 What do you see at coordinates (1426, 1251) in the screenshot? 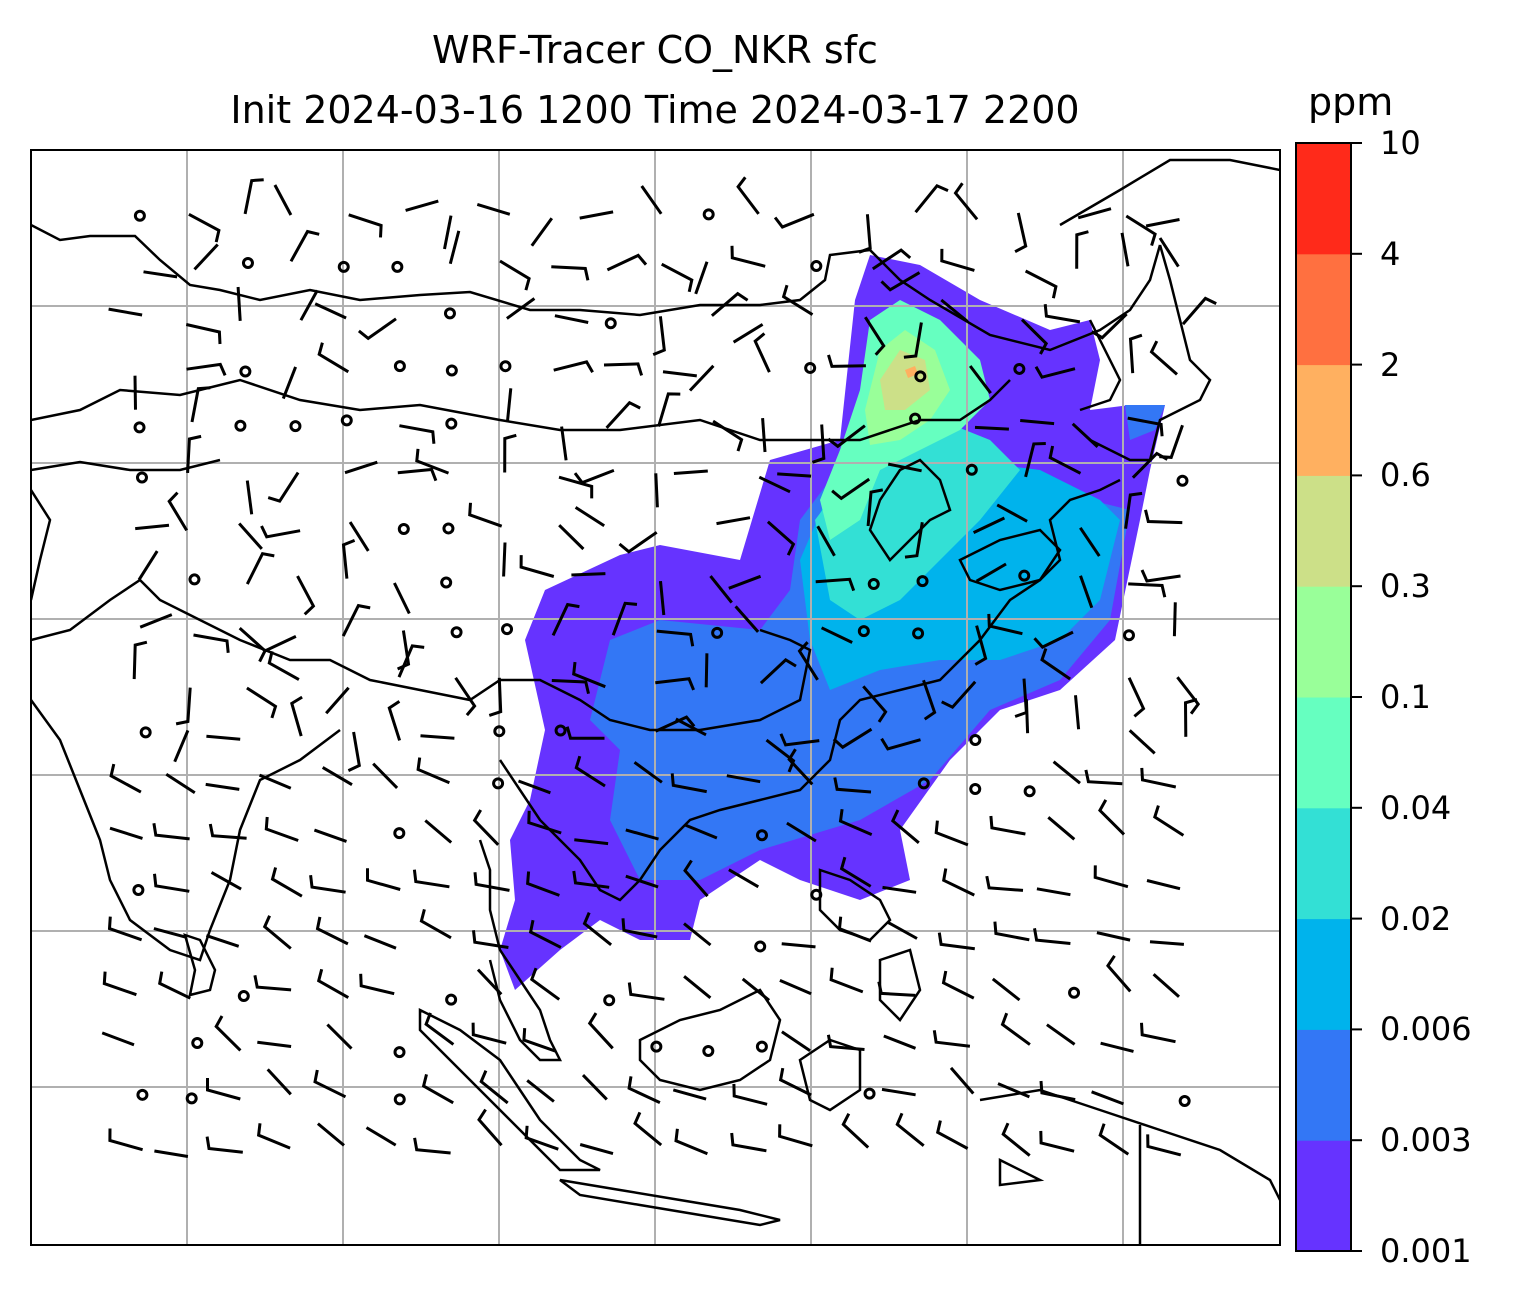
I see `colorbar-tick-label: 0.001` at bounding box center [1426, 1251].